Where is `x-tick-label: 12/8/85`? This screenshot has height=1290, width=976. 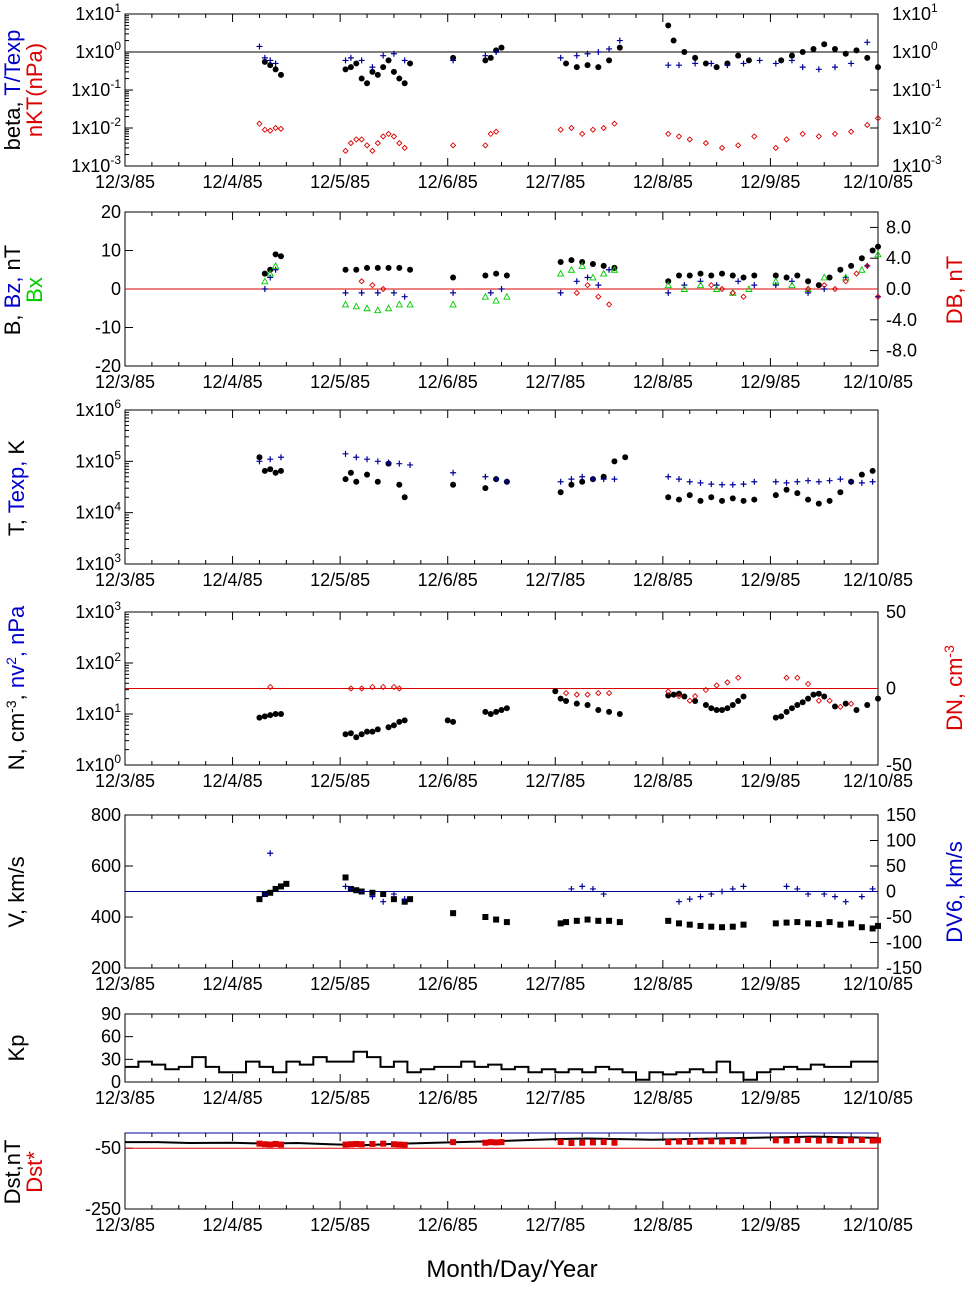 x-tick-label: 12/8/85 is located at coordinates (663, 781).